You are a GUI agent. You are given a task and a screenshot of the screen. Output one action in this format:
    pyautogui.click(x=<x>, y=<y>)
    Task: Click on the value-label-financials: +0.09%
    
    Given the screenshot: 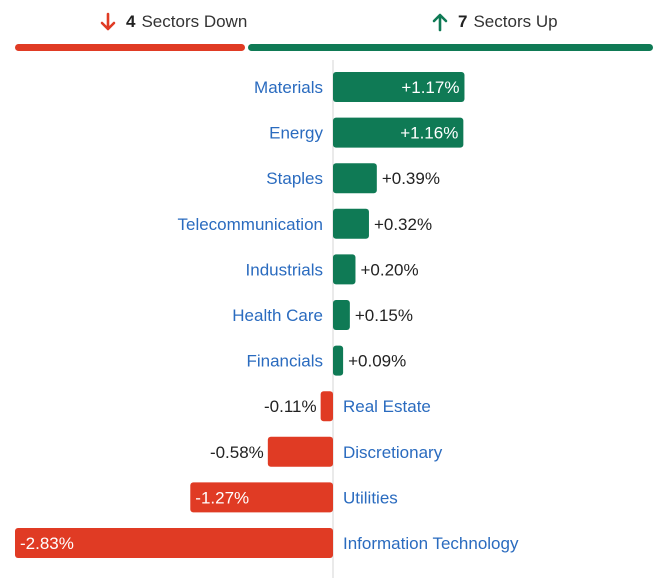 What is the action you would take?
    pyautogui.click(x=377, y=361)
    